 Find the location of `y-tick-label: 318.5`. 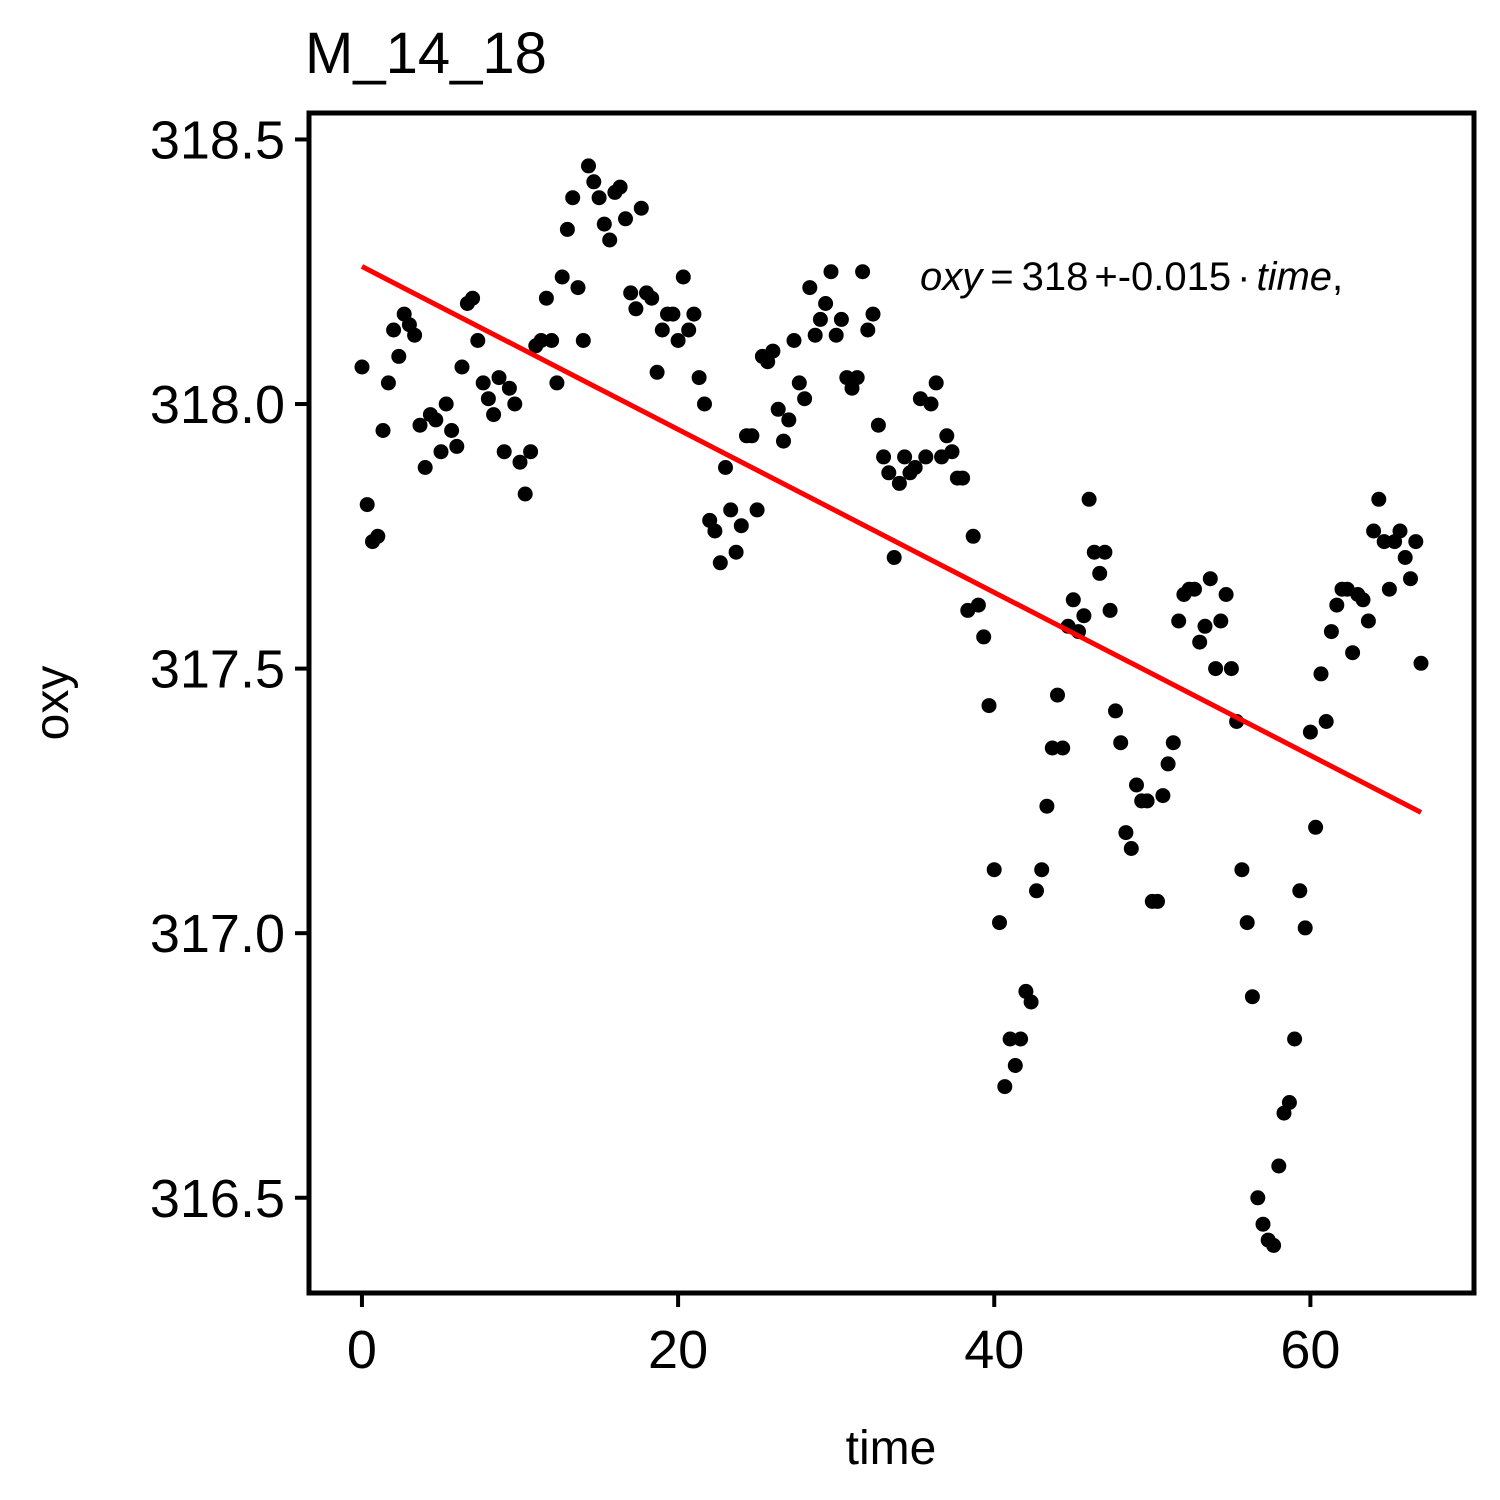

y-tick-label: 318.5 is located at coordinates (217, 140).